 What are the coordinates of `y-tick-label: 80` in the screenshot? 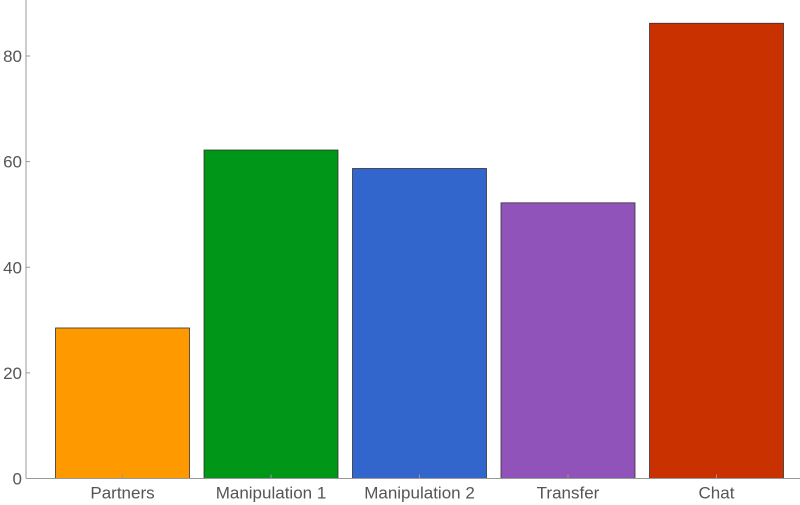 It's located at (12, 56).